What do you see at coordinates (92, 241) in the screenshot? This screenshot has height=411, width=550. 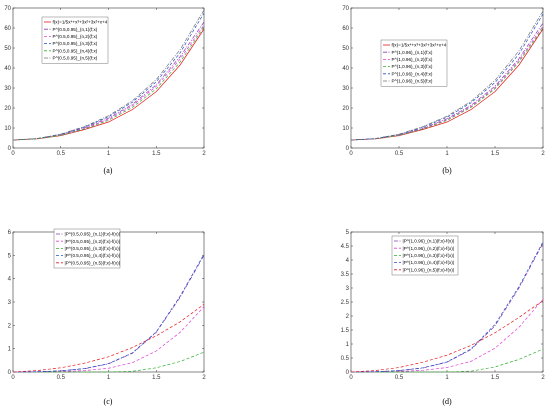 I see `legend-entry: |P^(0.5,0.95)_(n,2)(f;x)-f(x)|` at bounding box center [92, 241].